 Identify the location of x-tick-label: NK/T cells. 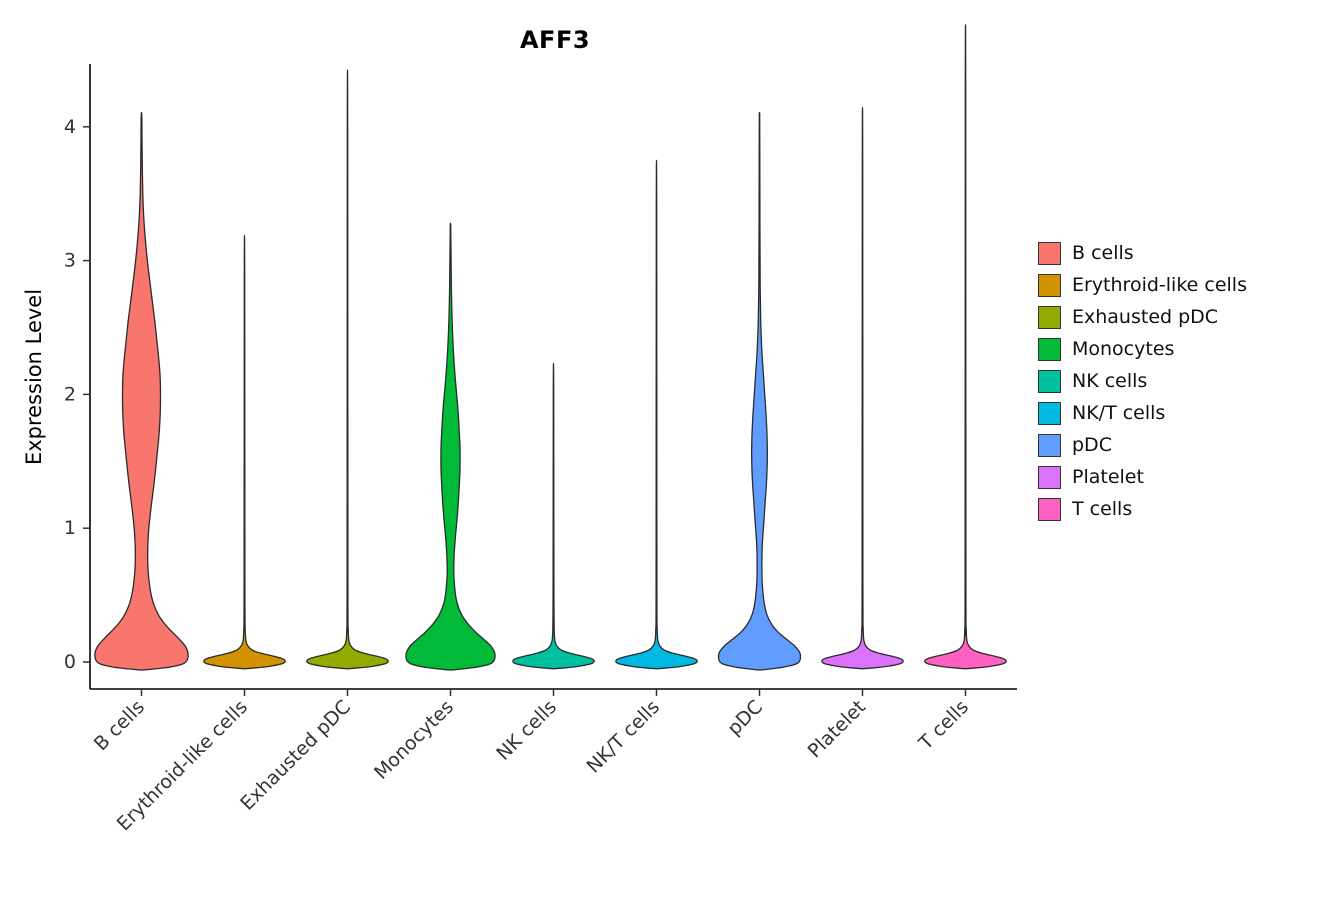
(623, 737).